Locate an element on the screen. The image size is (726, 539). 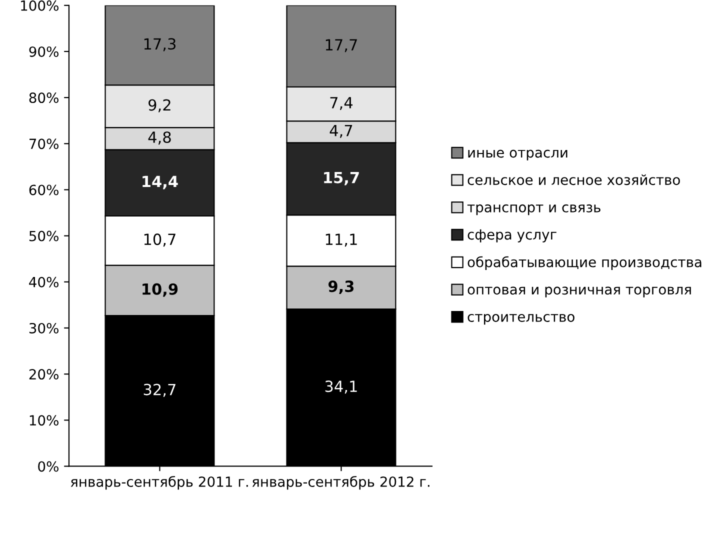
legend-label: оптовая и розничная торговля is located at coordinates (579, 292).